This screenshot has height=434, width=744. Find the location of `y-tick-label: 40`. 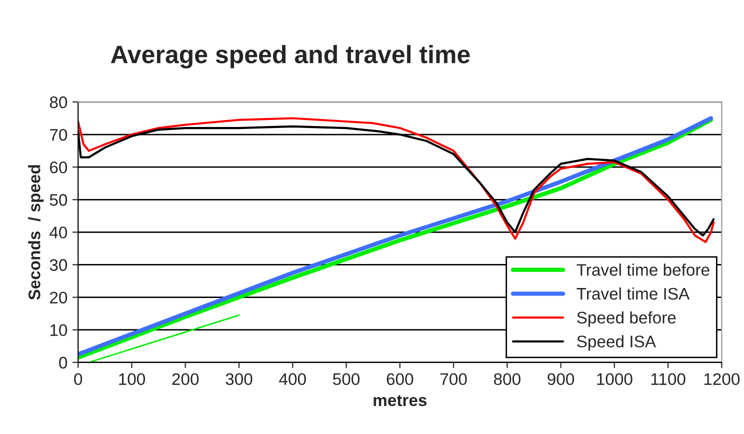

y-tick-label: 40 is located at coordinates (59, 232).